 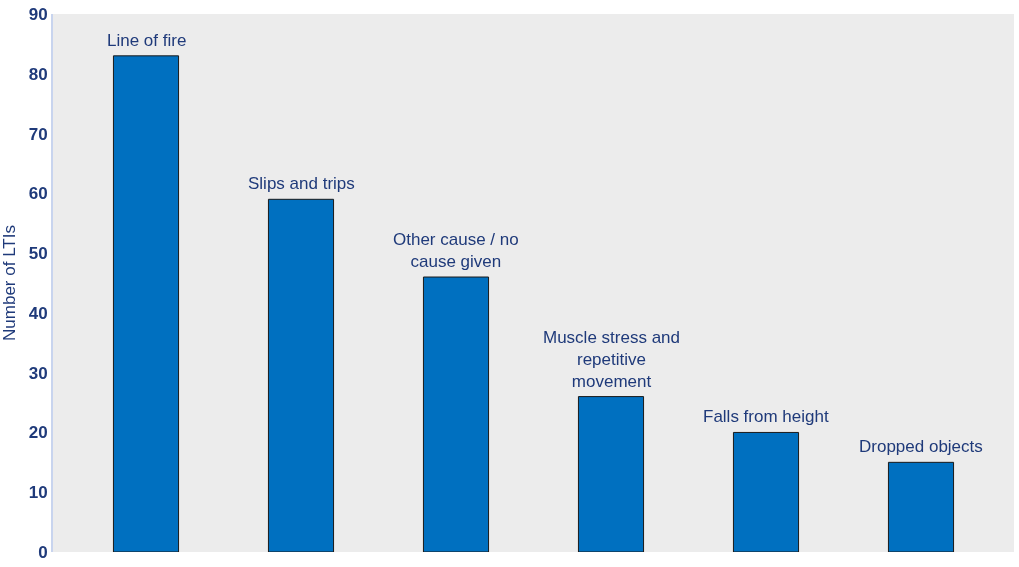 What do you see at coordinates (456, 251) in the screenshot?
I see `x-tick-label: Other cause / no cause given` at bounding box center [456, 251].